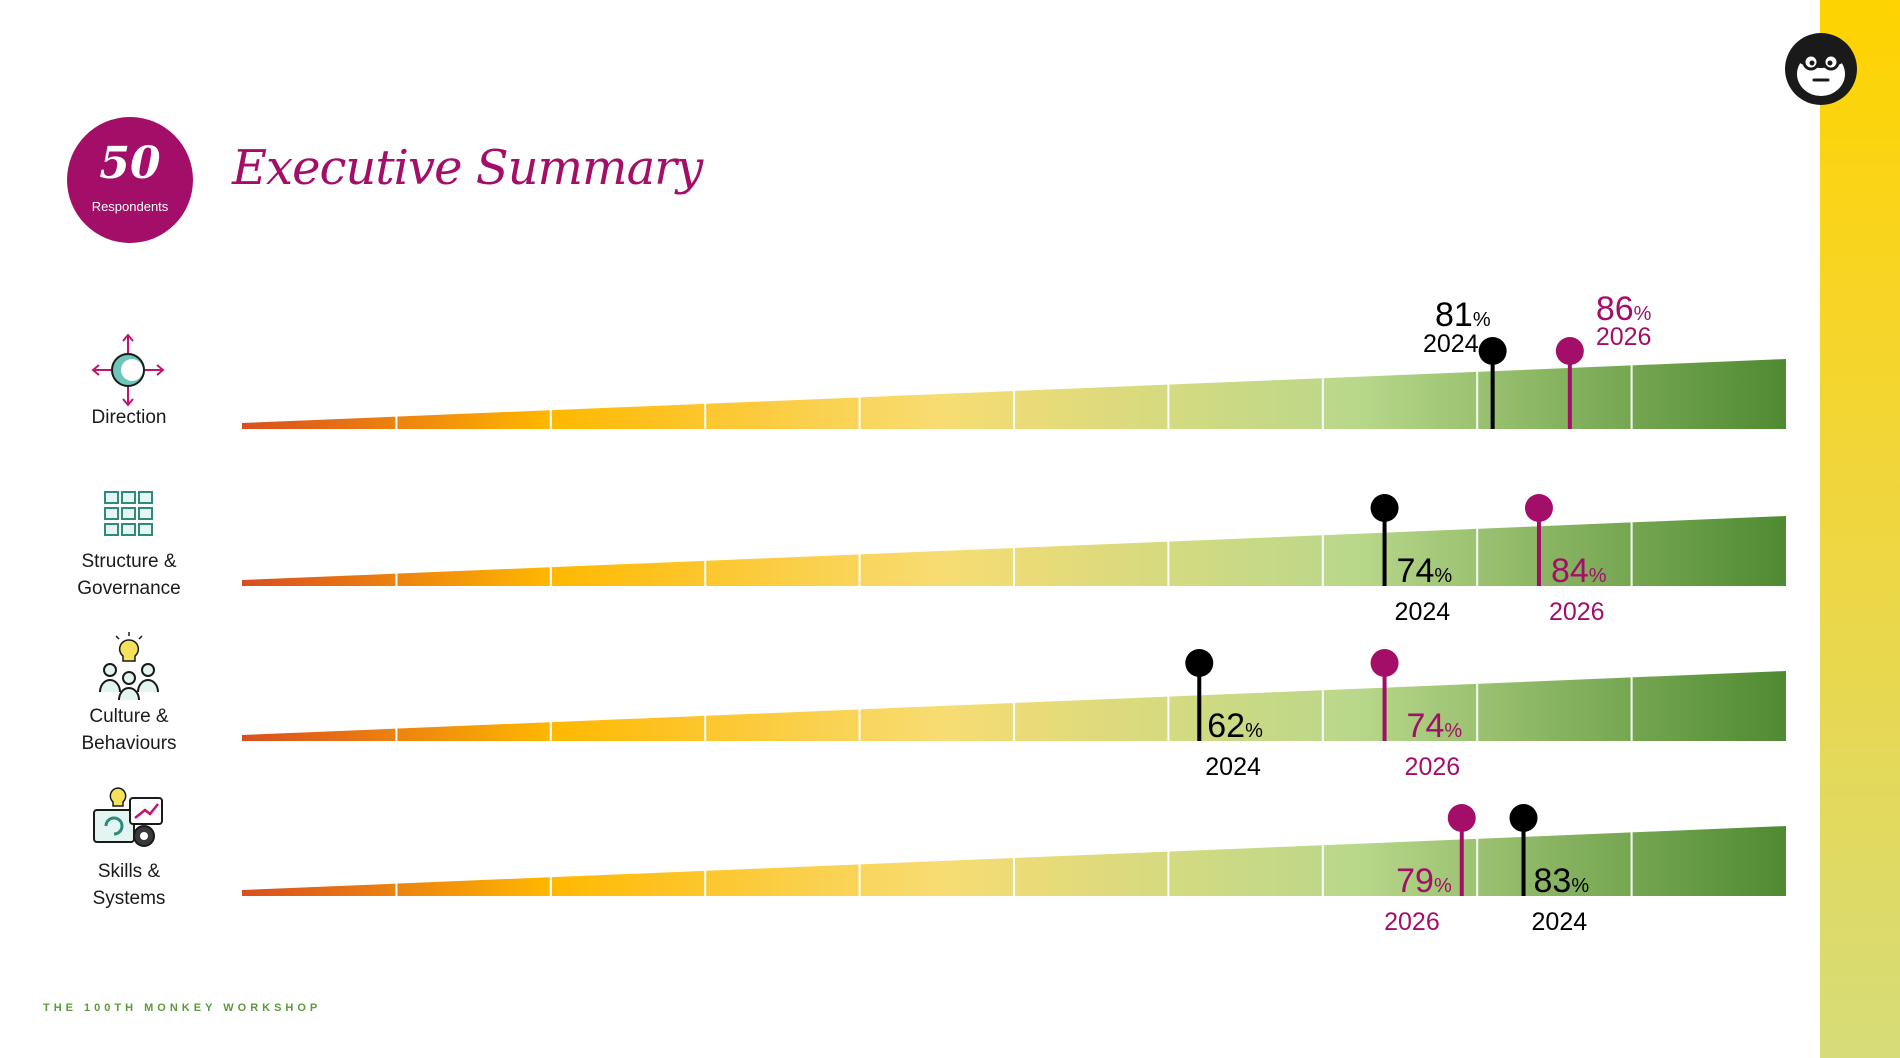  I want to click on footer-brand: THE 100TH MONKEY WORKSHOP, so click(182, 1008).